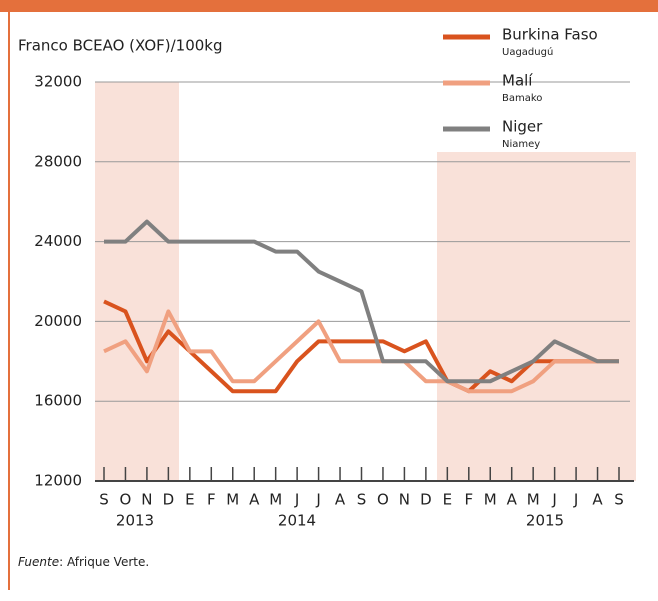 This screenshot has height=601, width=658. What do you see at coordinates (58, 82) in the screenshot?
I see `y-tick-label: 32000` at bounding box center [58, 82].